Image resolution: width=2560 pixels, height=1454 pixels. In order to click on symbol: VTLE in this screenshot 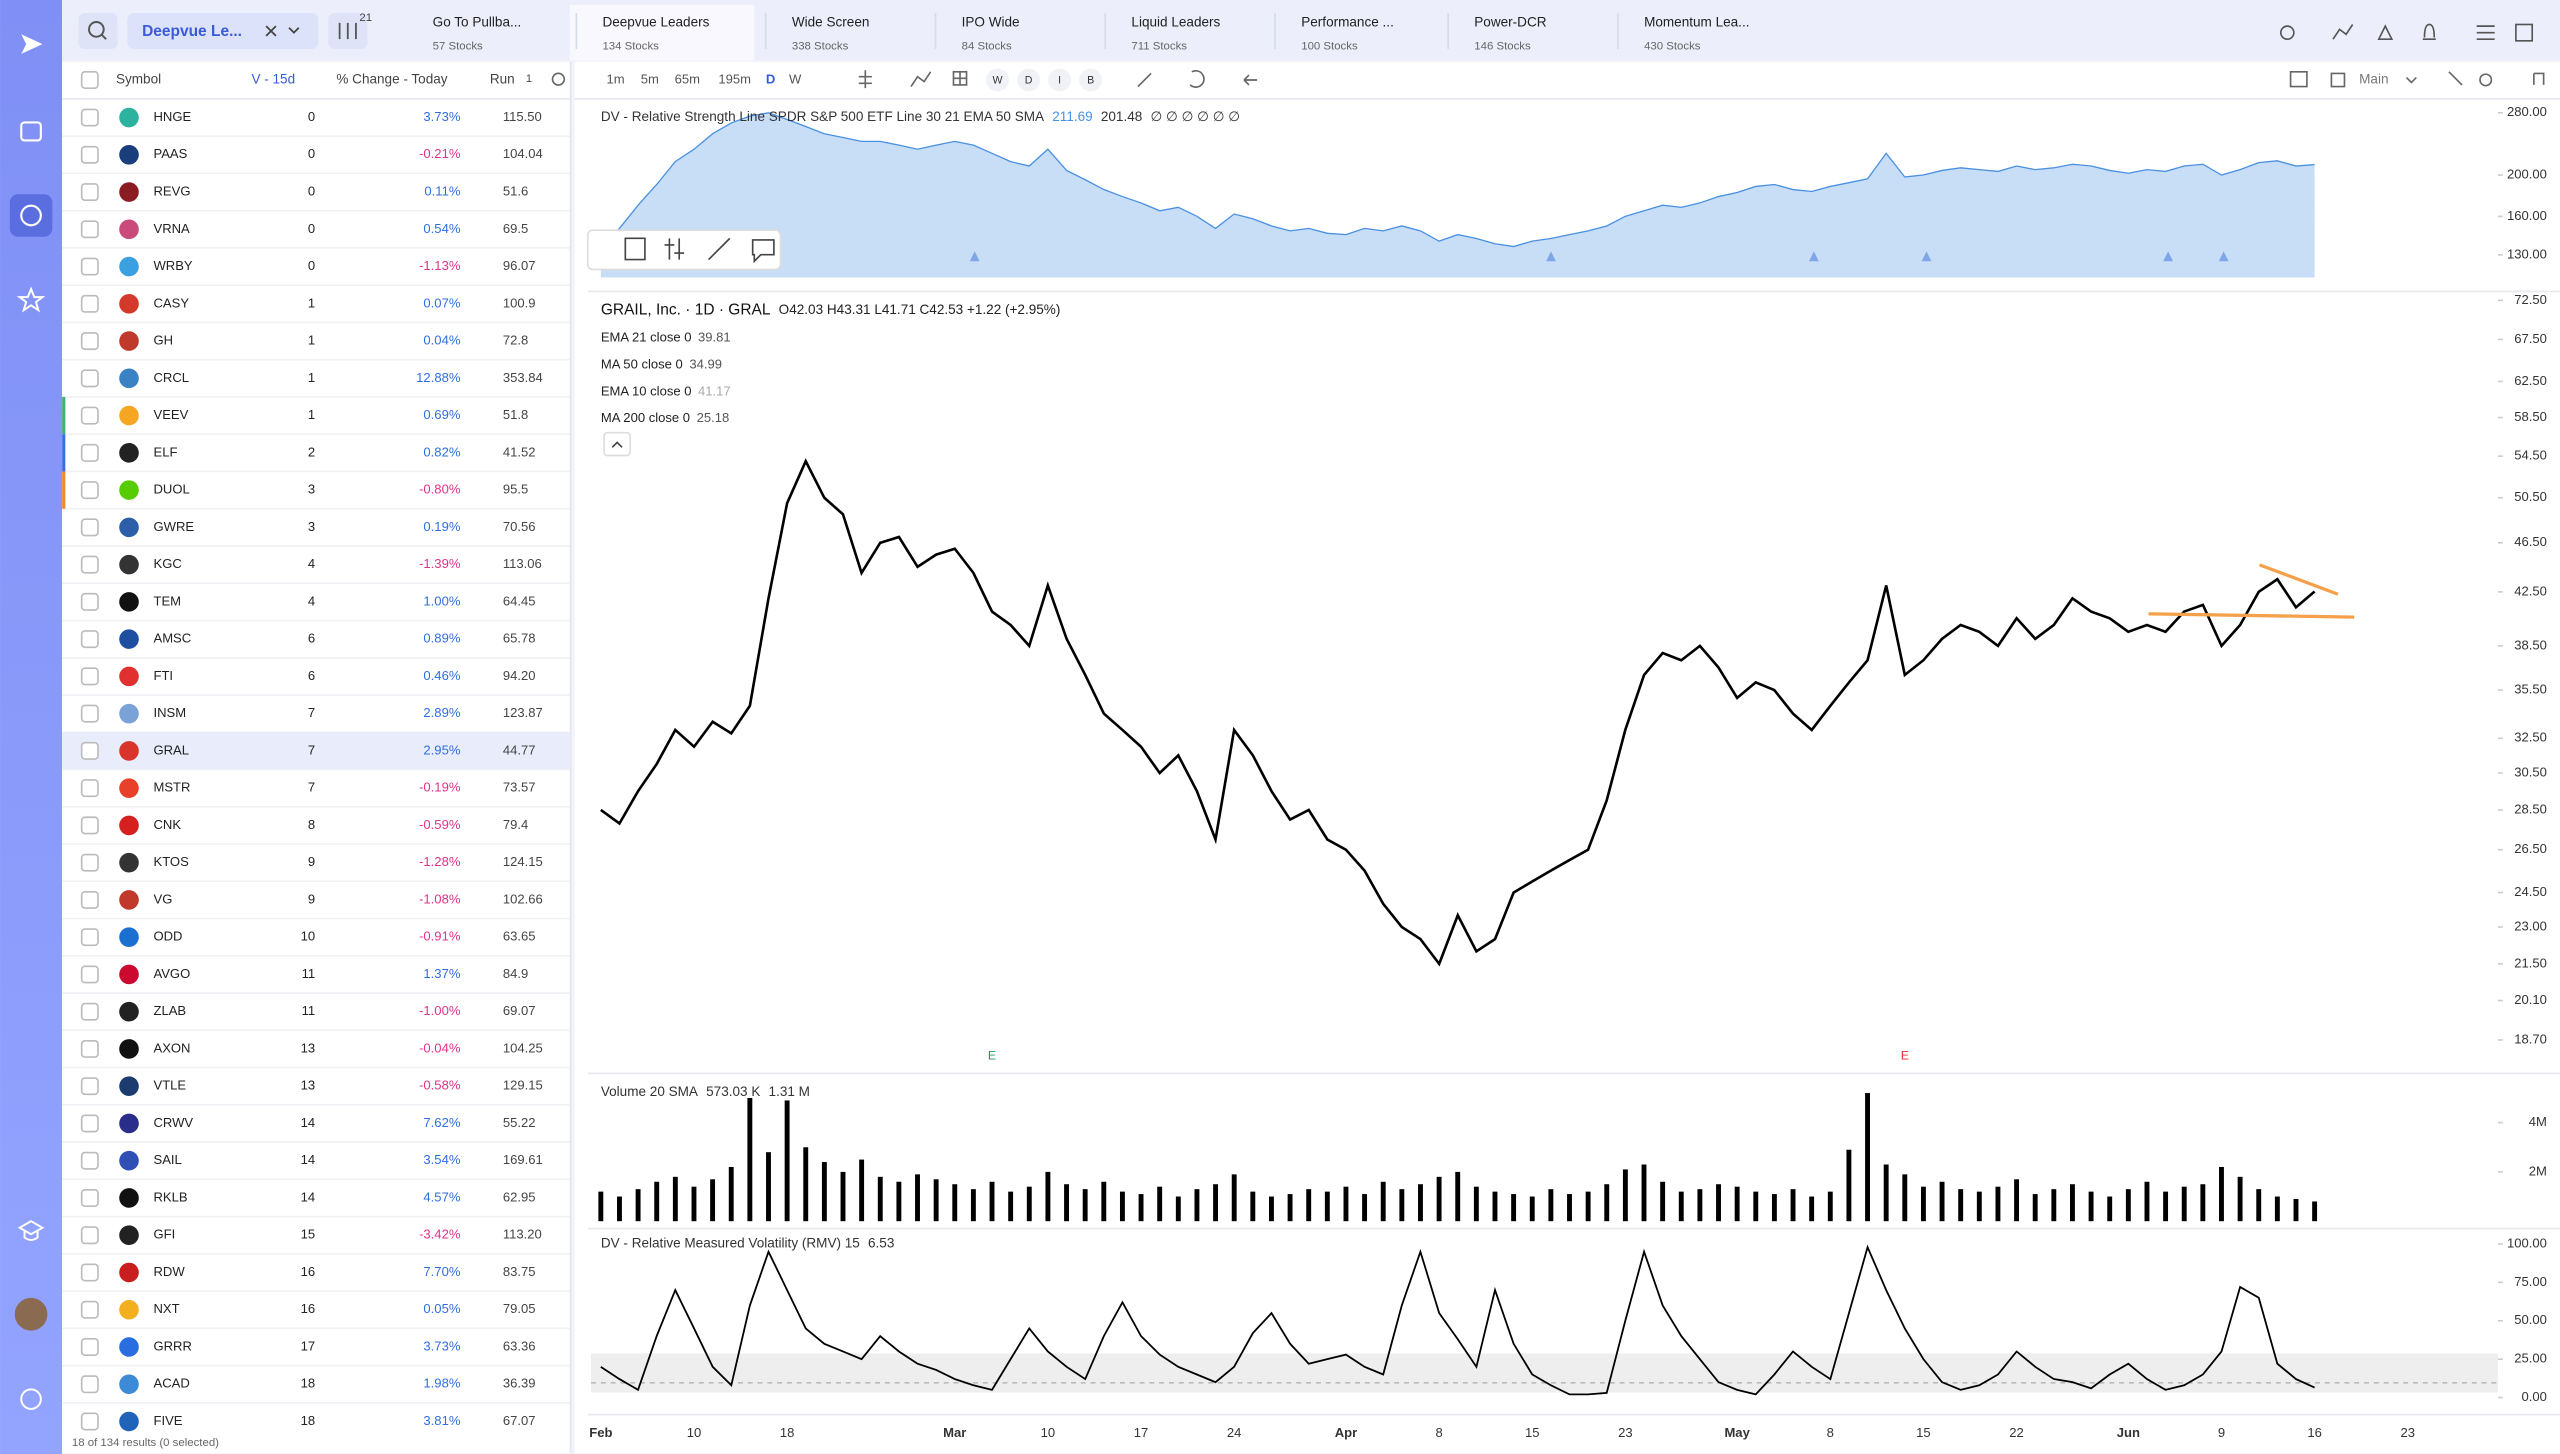, I will do `click(170, 1085)`.